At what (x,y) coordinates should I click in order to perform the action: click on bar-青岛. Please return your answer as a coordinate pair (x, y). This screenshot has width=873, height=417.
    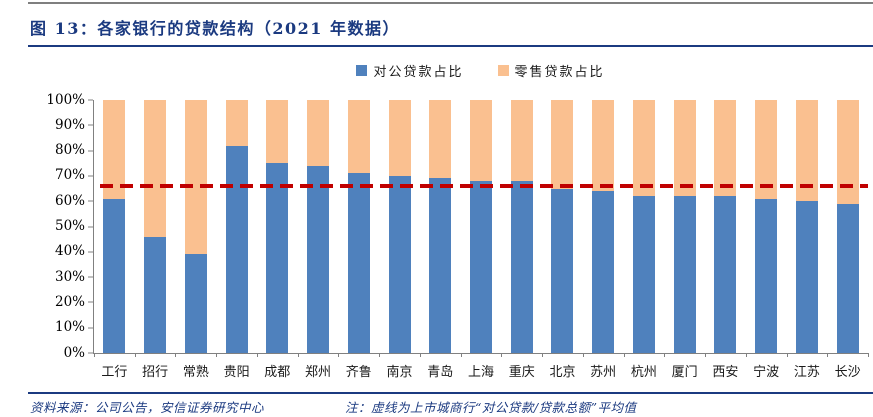
    Looking at the image, I should click on (440, 226).